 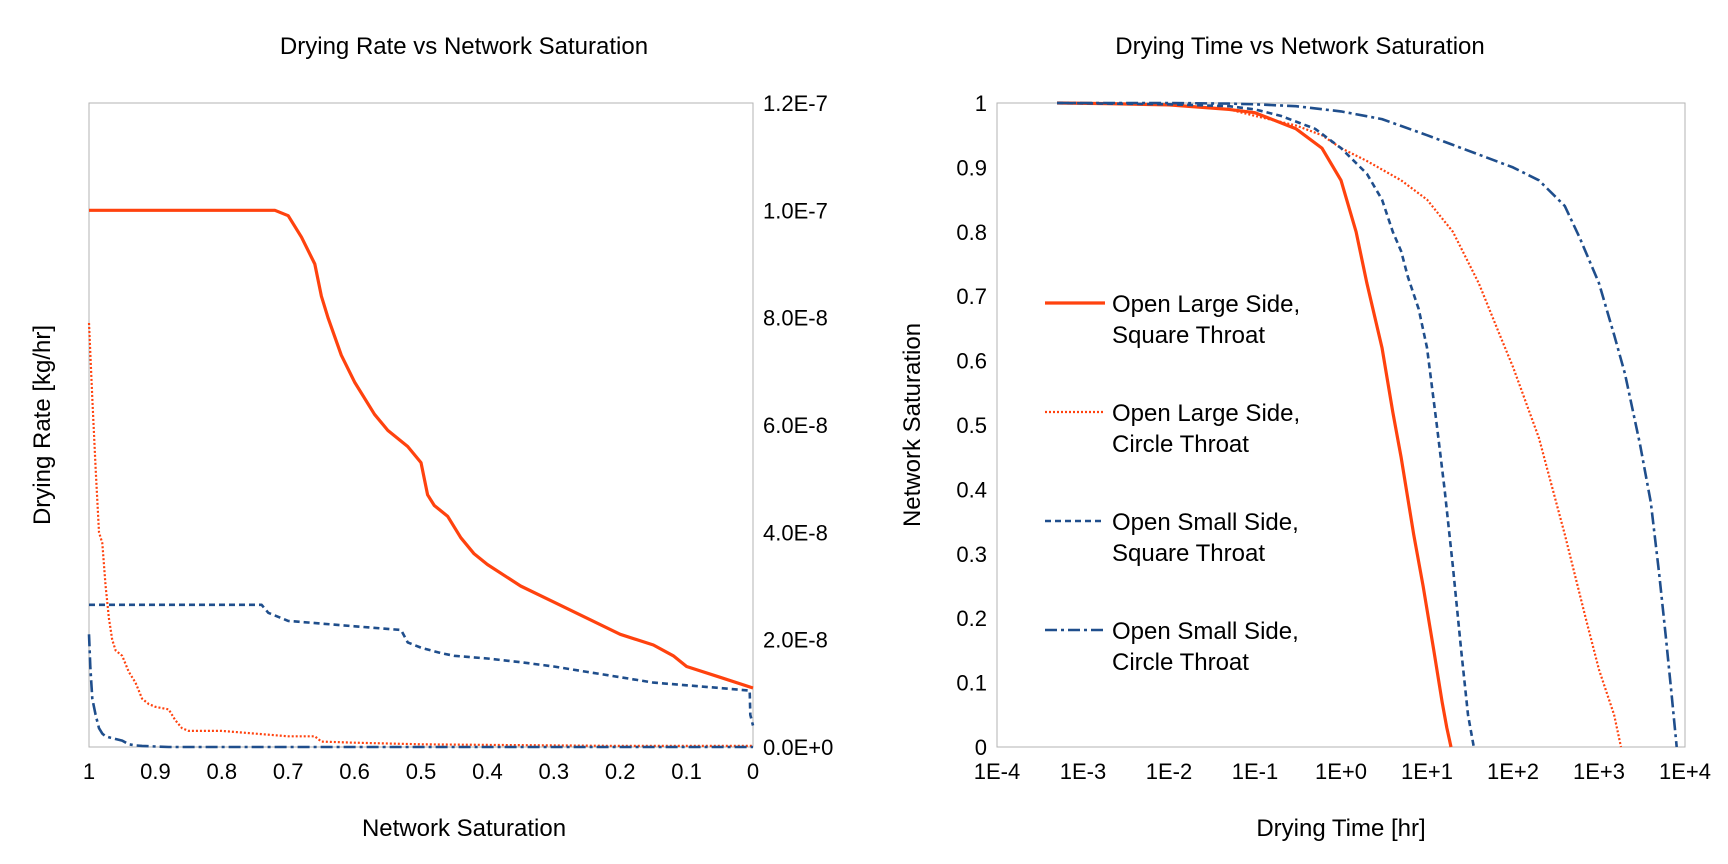 What do you see at coordinates (464, 46) in the screenshot?
I see `chart-title: Drying Rate vs Network Saturation` at bounding box center [464, 46].